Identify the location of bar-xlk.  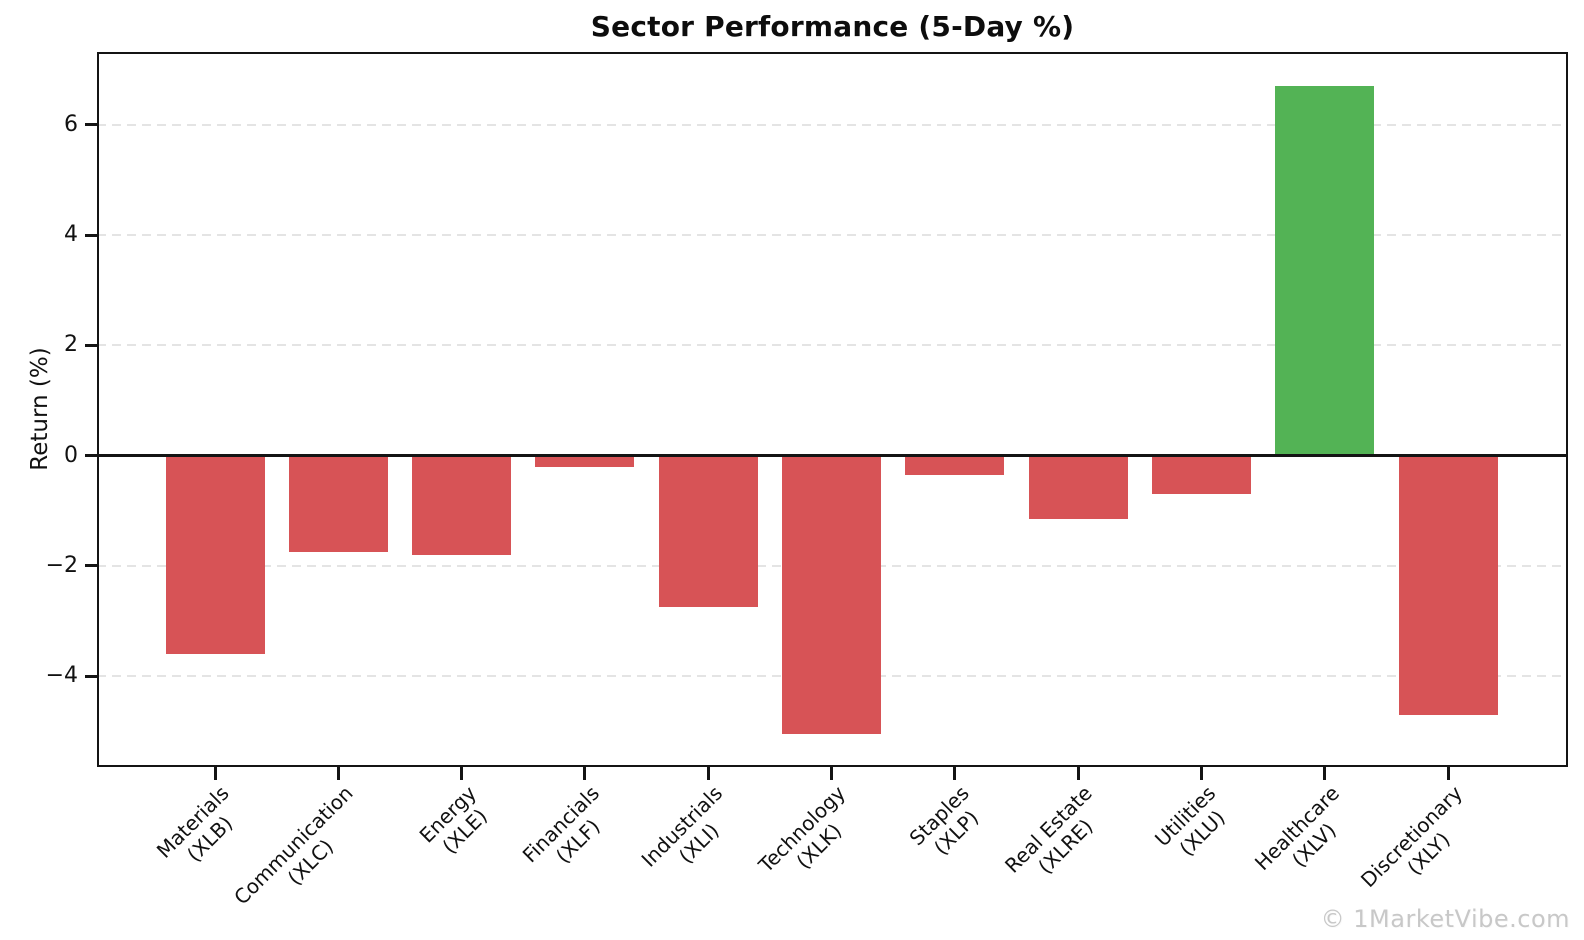
(831, 594).